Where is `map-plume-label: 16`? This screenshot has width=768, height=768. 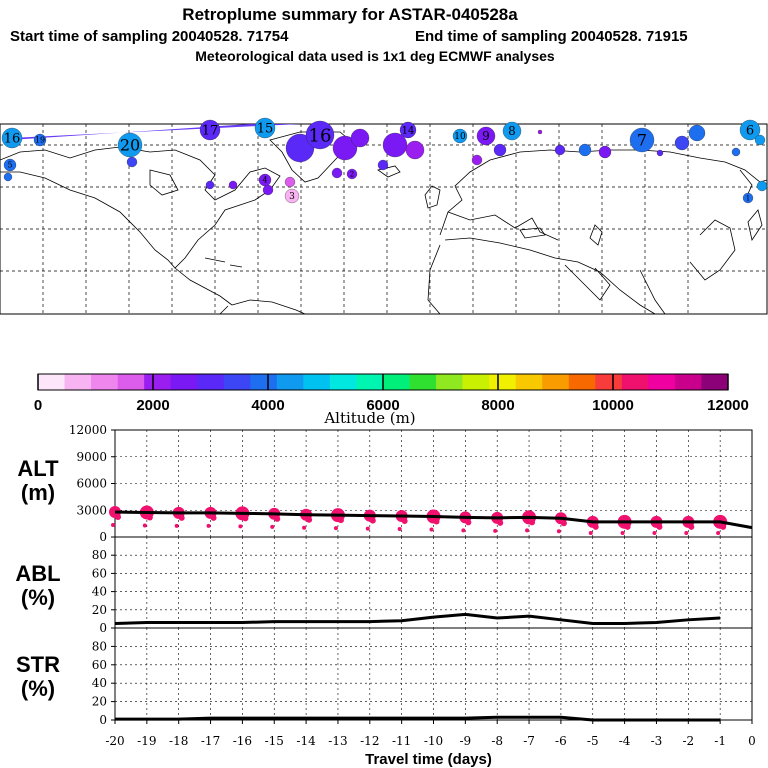
map-plume-label: 16 is located at coordinates (320, 135).